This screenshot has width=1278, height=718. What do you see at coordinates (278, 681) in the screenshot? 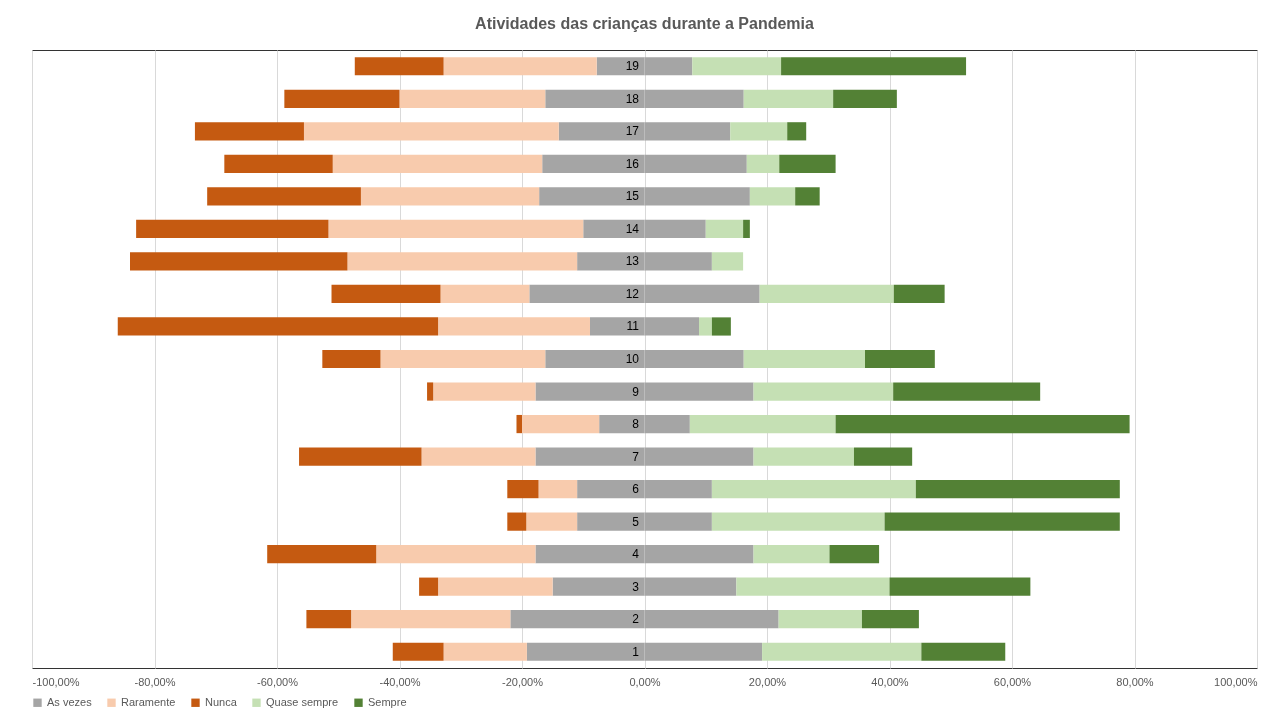
I see `x-tick-label: -60,00%` at bounding box center [278, 681].